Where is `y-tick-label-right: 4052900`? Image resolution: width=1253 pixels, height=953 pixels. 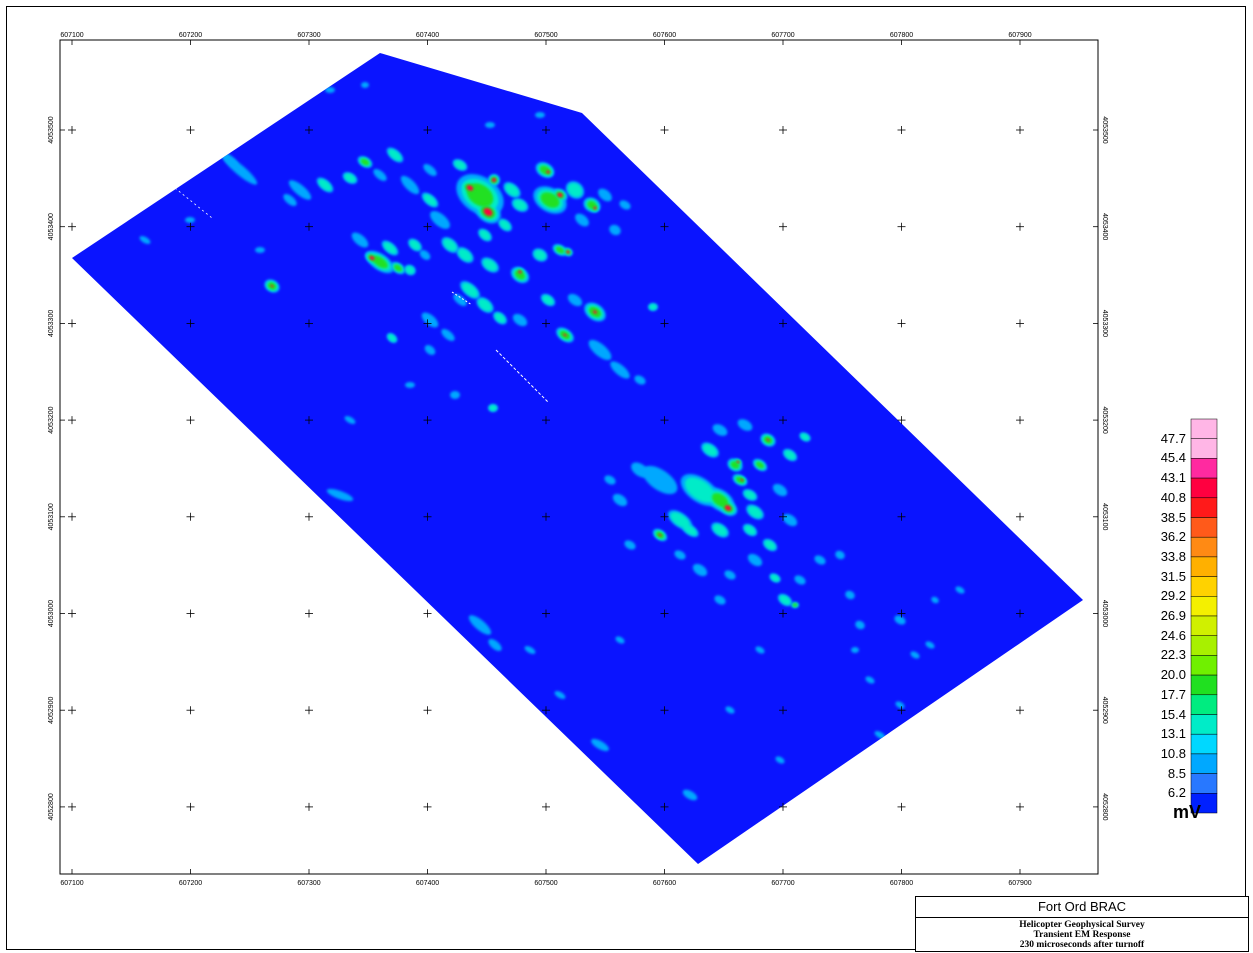 y-tick-label-right: 4052900 is located at coordinates (1104, 710).